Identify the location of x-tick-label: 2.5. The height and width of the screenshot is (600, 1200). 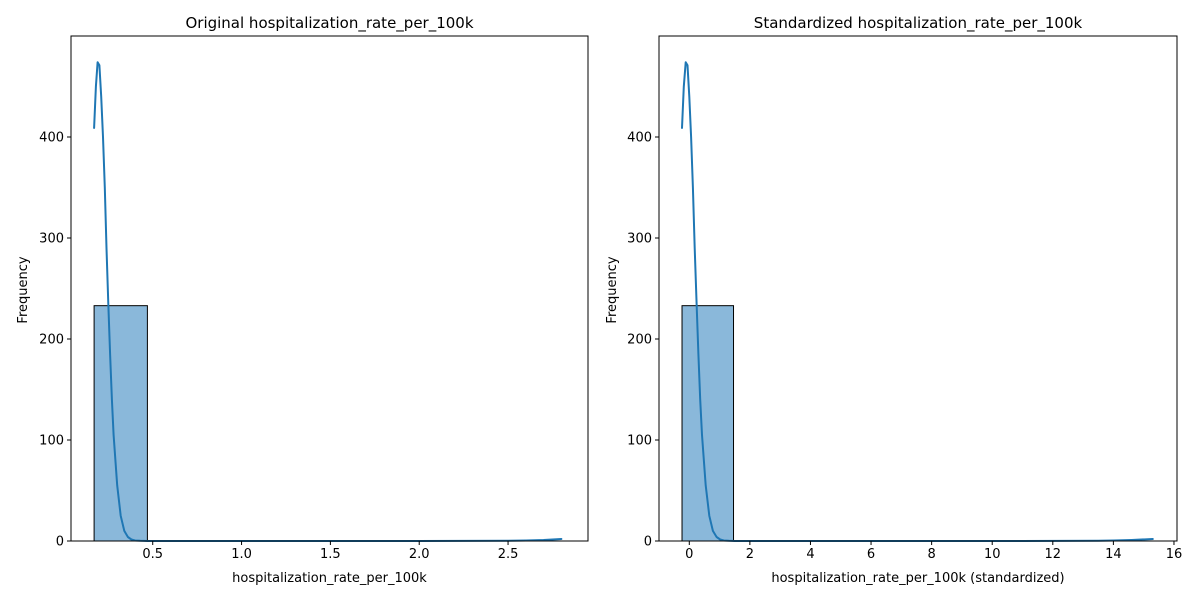
(508, 554).